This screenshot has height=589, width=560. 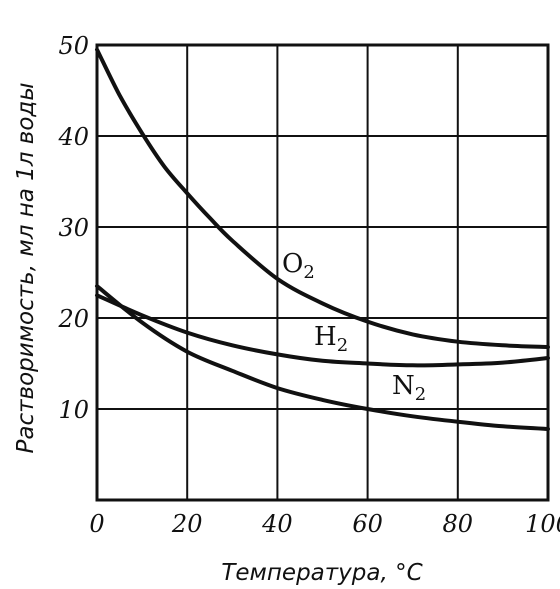 I want to click on y-tick-label: 10, so click(x=73, y=410).